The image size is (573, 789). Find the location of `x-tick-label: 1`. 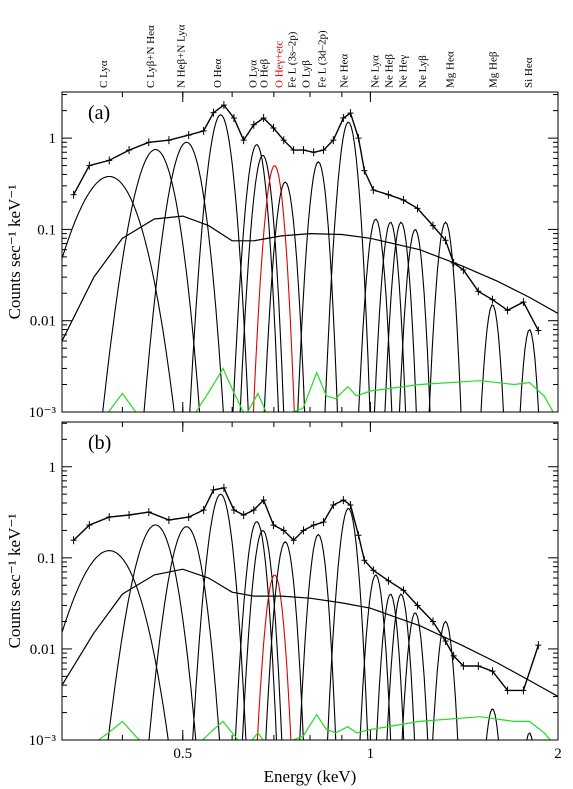

x-tick-label: 1 is located at coordinates (371, 754).